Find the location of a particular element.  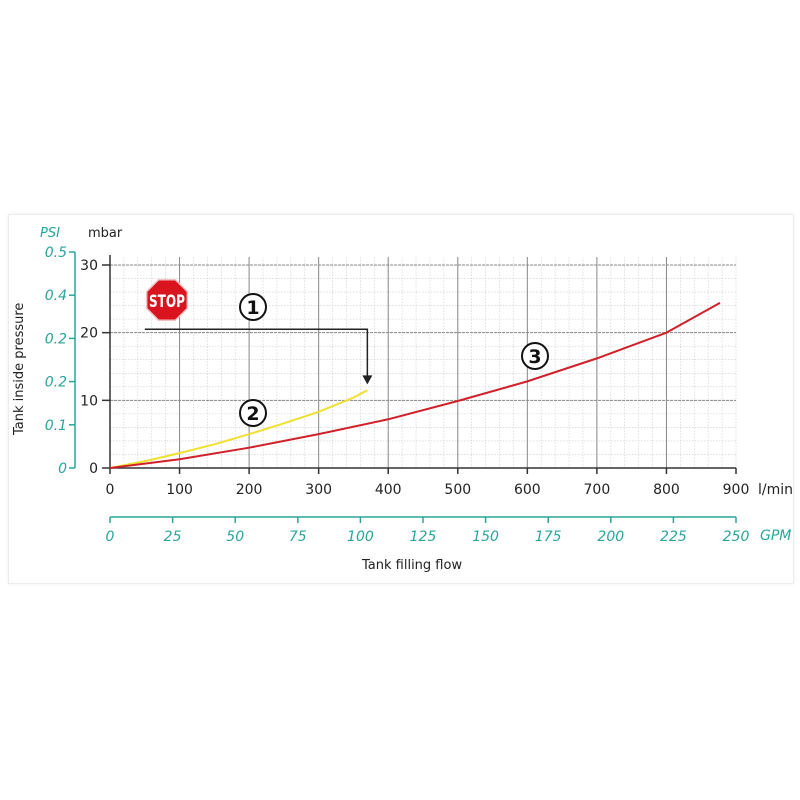

x-tick-label: 0 is located at coordinates (110, 490).